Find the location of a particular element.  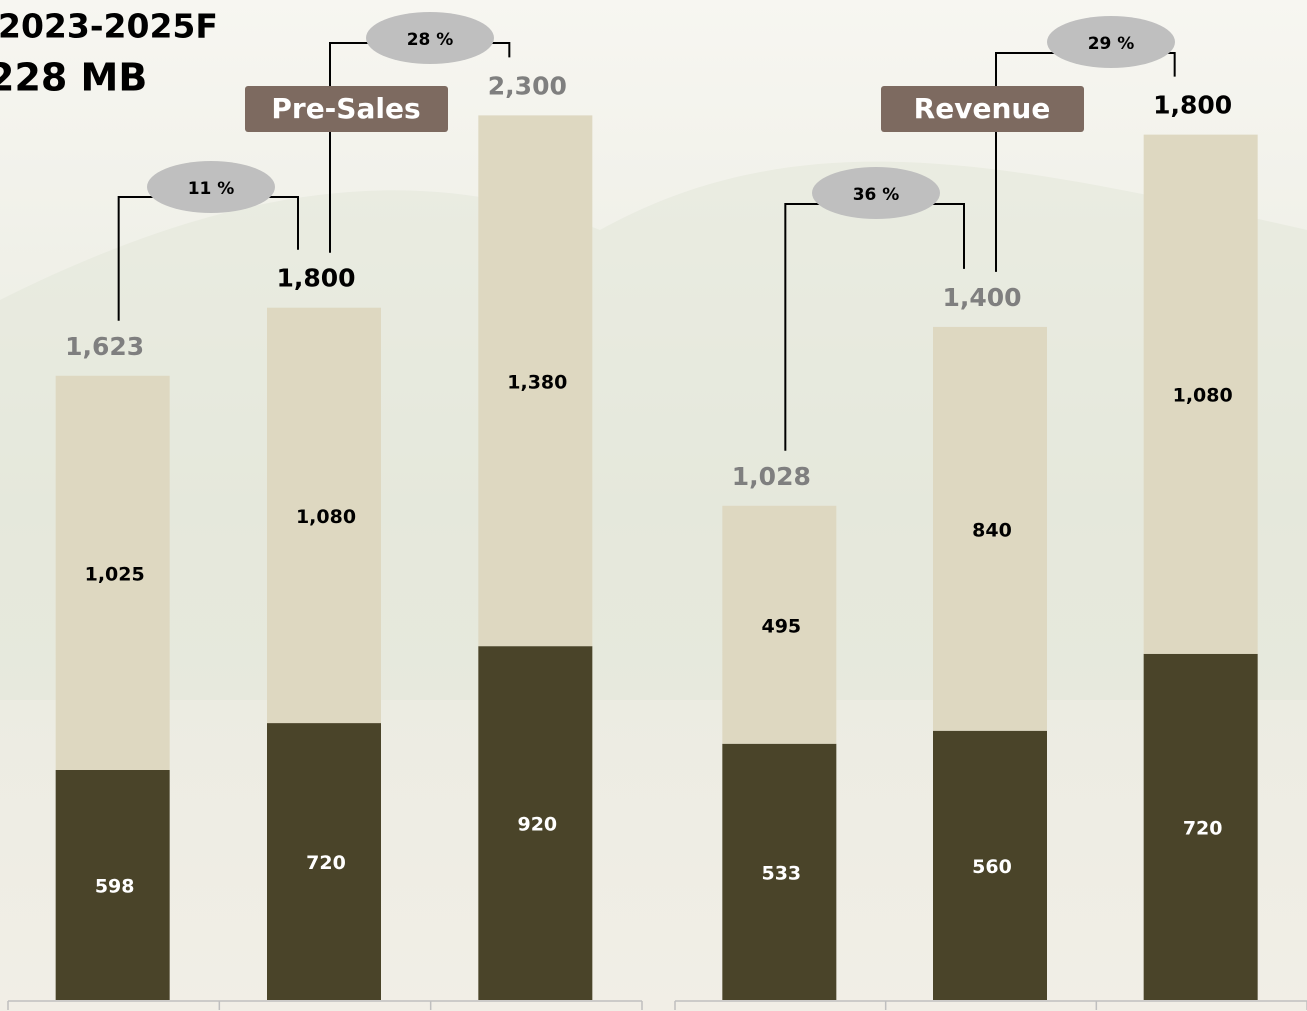

segment-label: 533 is located at coordinates (781, 873).